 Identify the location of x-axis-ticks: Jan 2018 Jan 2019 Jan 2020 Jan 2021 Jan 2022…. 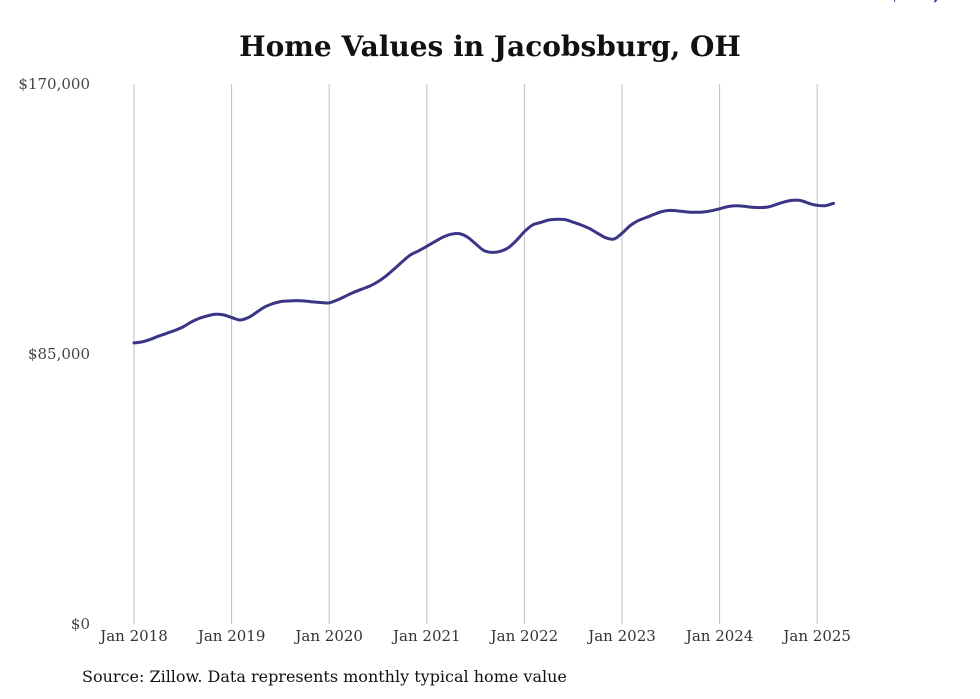
(474, 636).